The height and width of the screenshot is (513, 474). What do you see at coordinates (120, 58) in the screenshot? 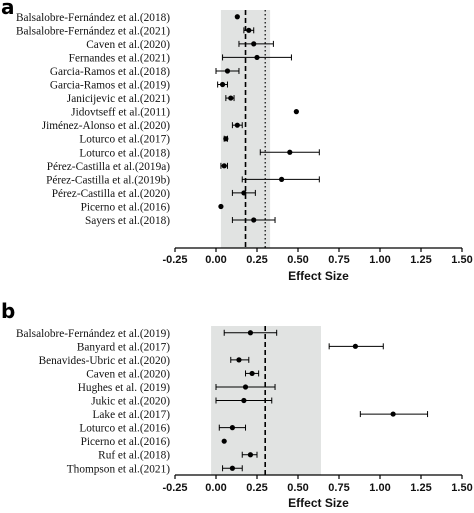
I see `study-label: Fernandes et al.(2021)` at bounding box center [120, 58].